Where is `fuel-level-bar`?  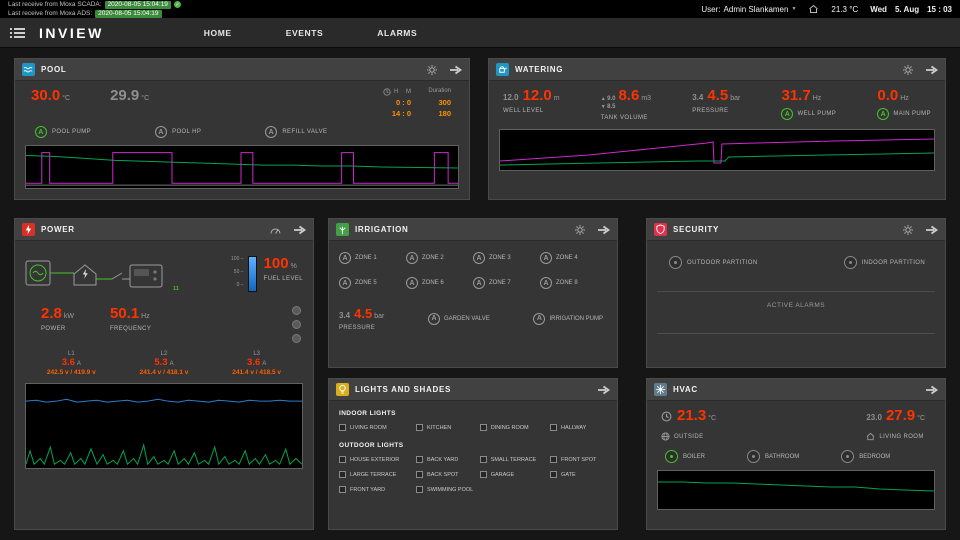
fuel-level-bar is located at coordinates (252, 274).